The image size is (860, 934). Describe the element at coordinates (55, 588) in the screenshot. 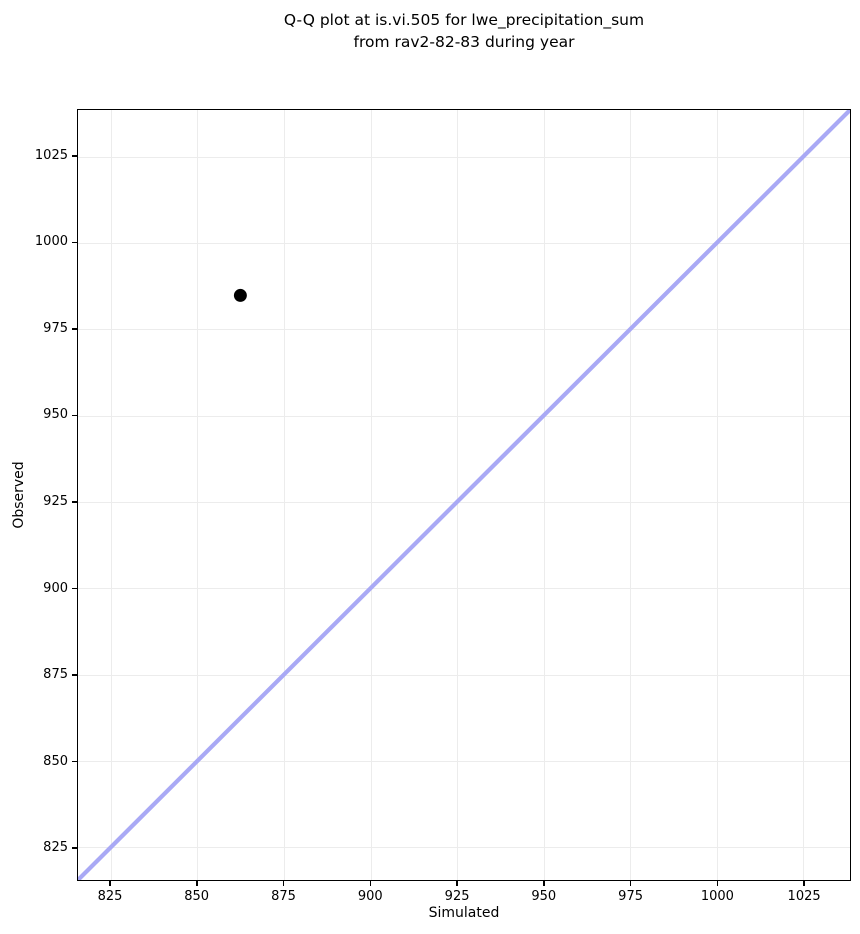

I see `y-tick-label: 900` at that location.